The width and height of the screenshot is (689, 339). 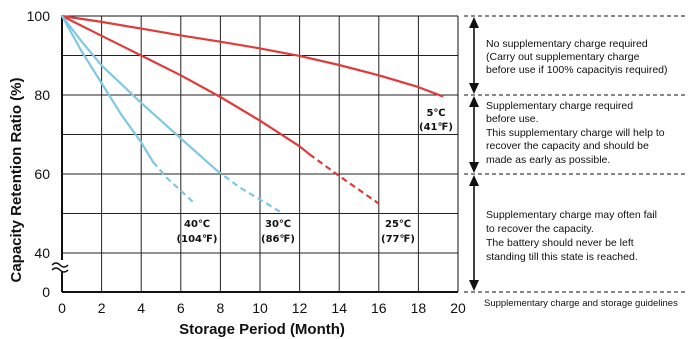 I want to click on series-label-25c-bottom: (77℉), so click(x=398, y=239).